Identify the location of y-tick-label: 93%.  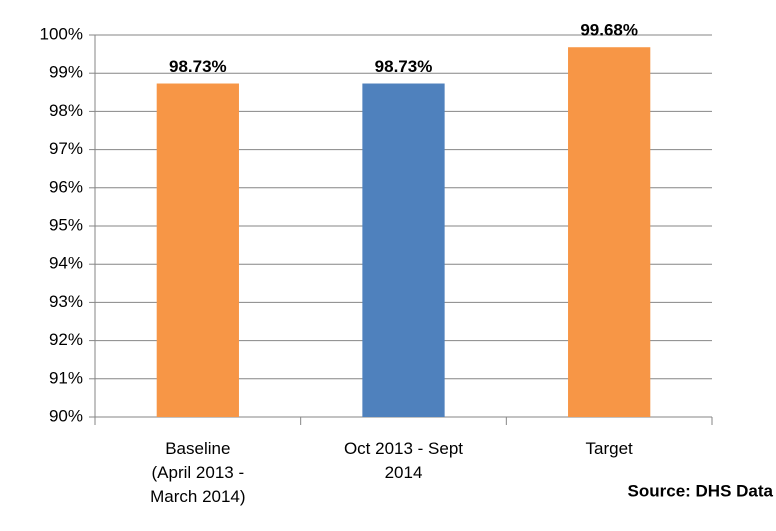
(66, 301).